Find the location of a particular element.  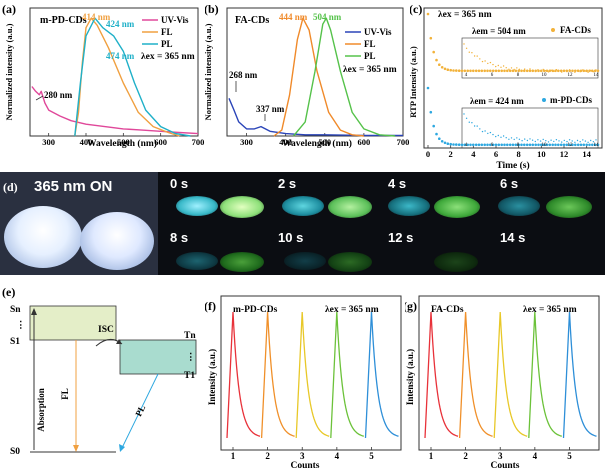

legend-fa: FA-CDs is located at coordinates (575, 30).